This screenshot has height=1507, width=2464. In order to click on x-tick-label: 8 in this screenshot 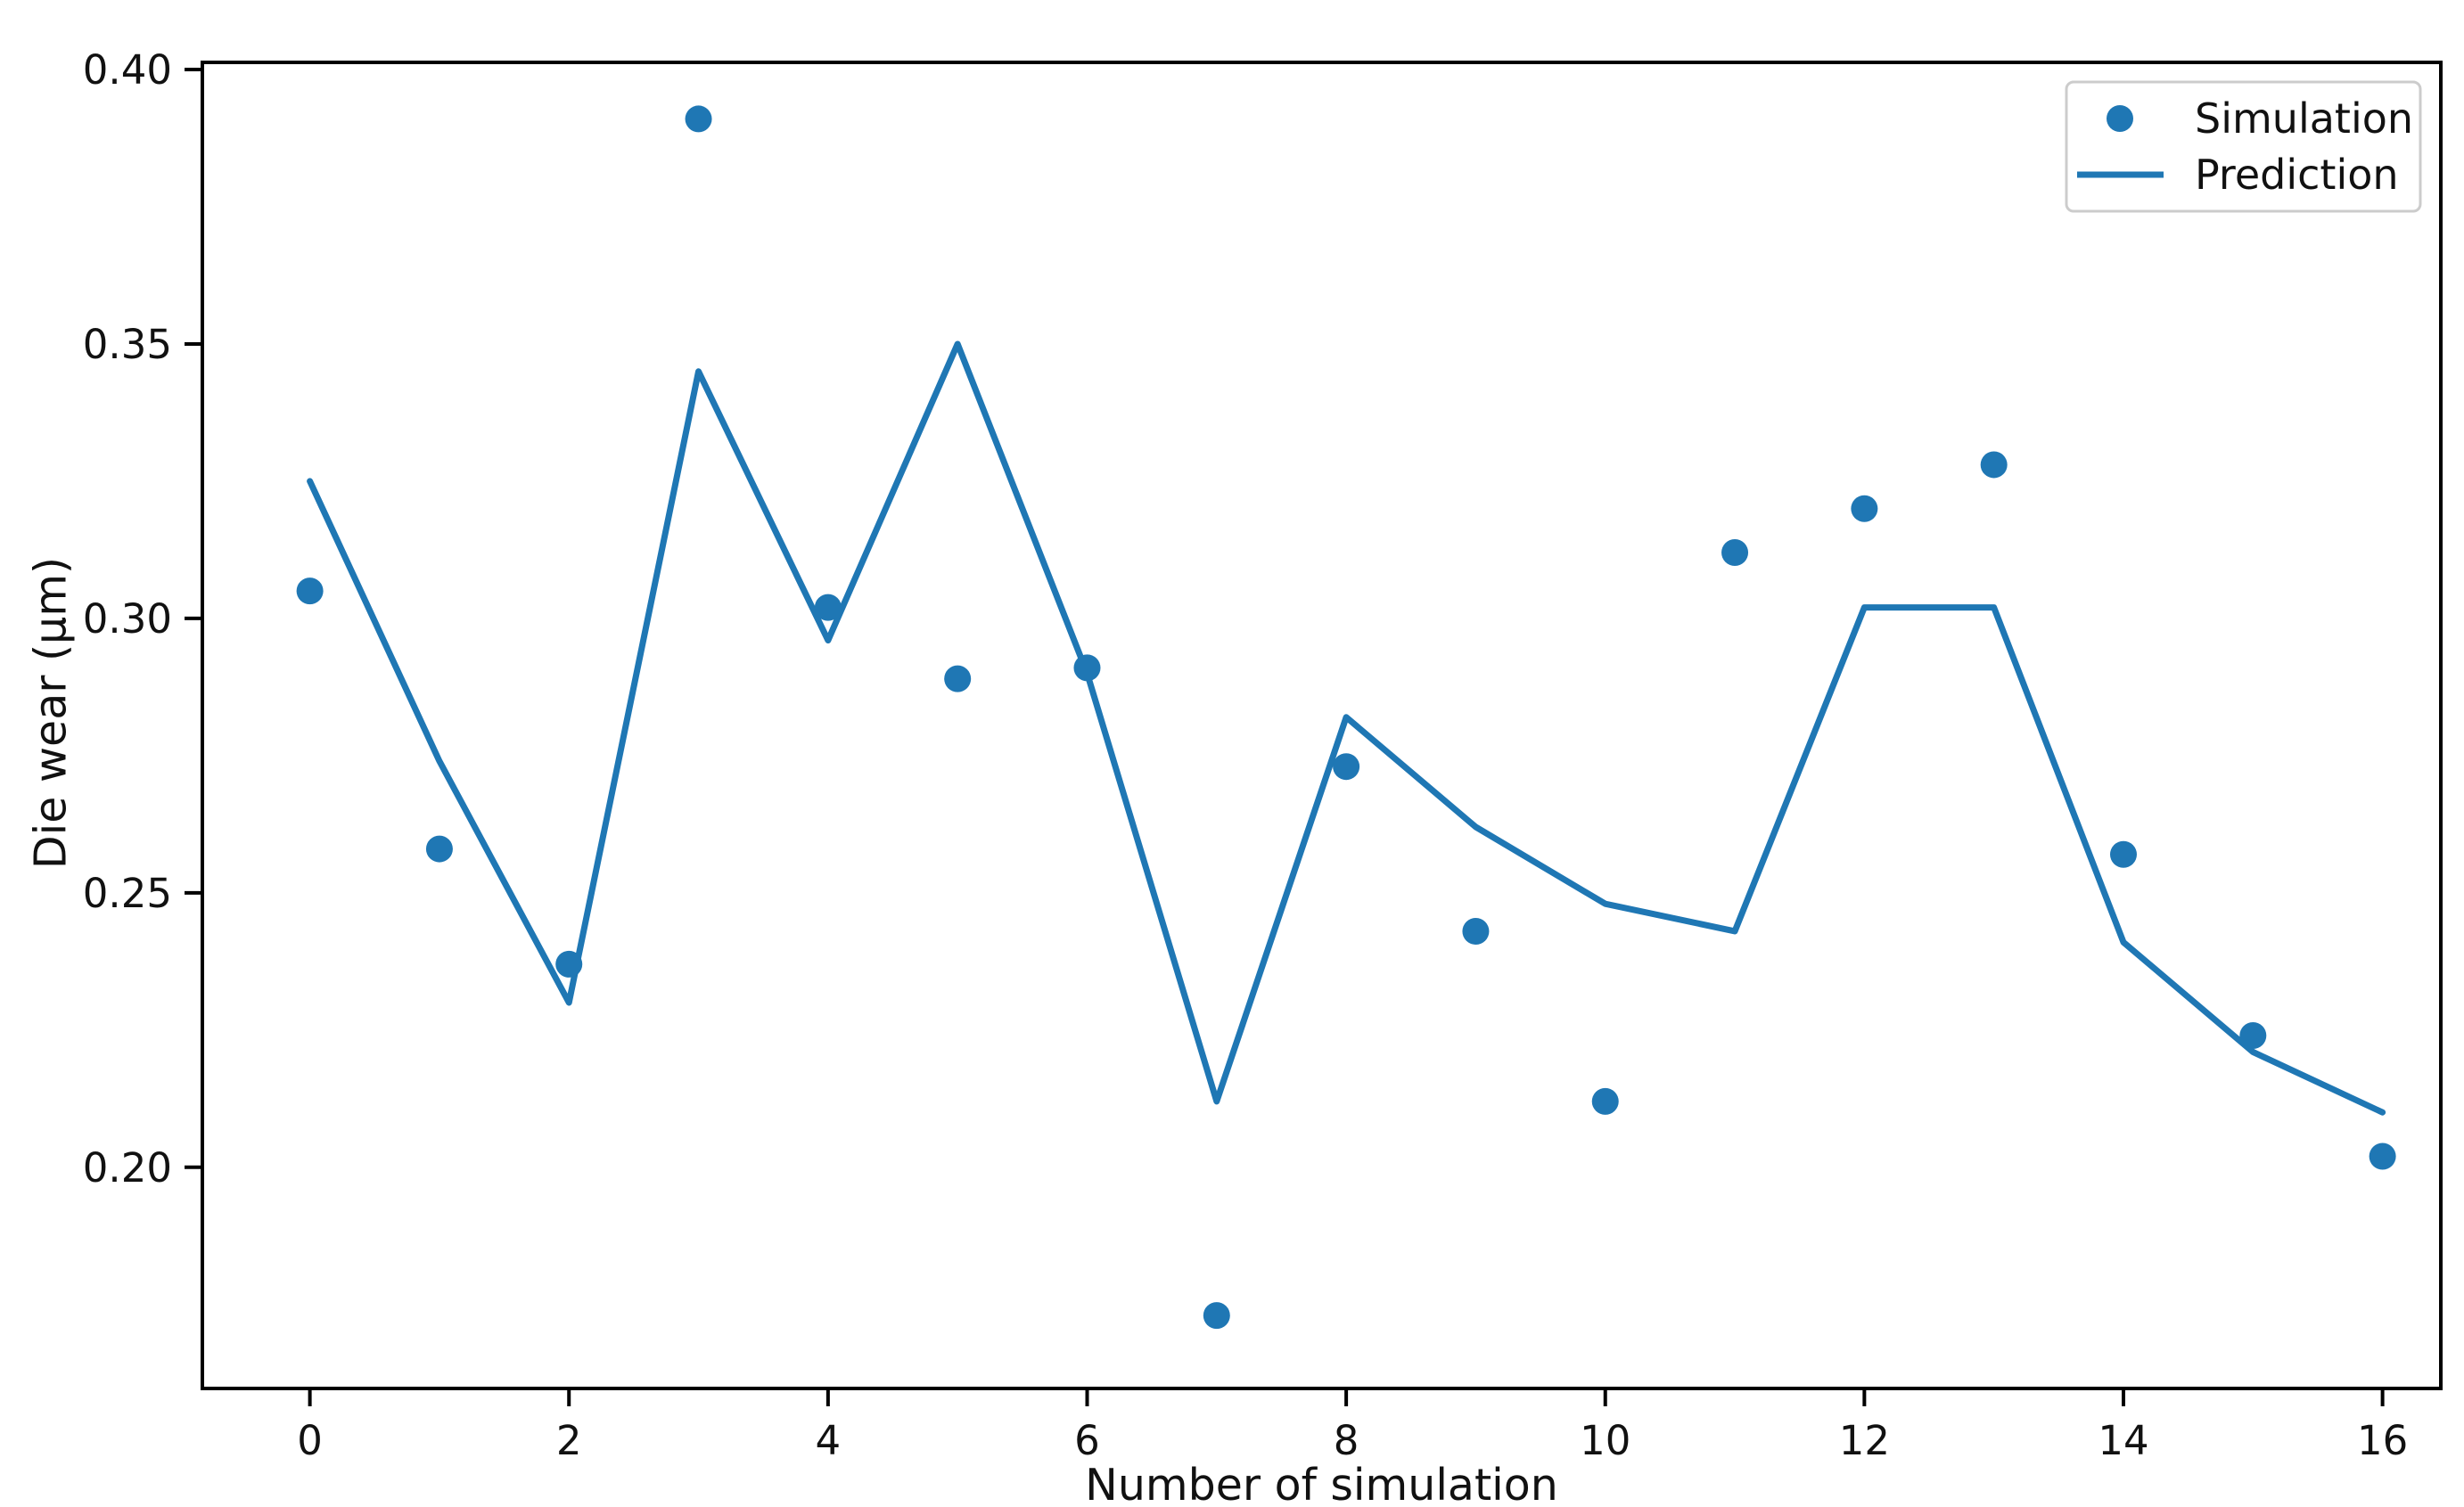, I will do `click(1346, 1441)`.